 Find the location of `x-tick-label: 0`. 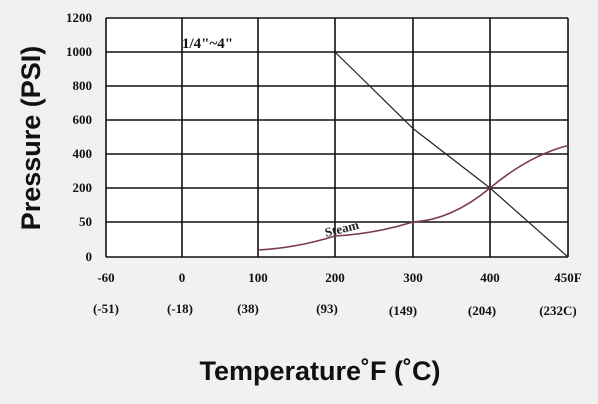

x-tick-label: 0 is located at coordinates (182, 277).